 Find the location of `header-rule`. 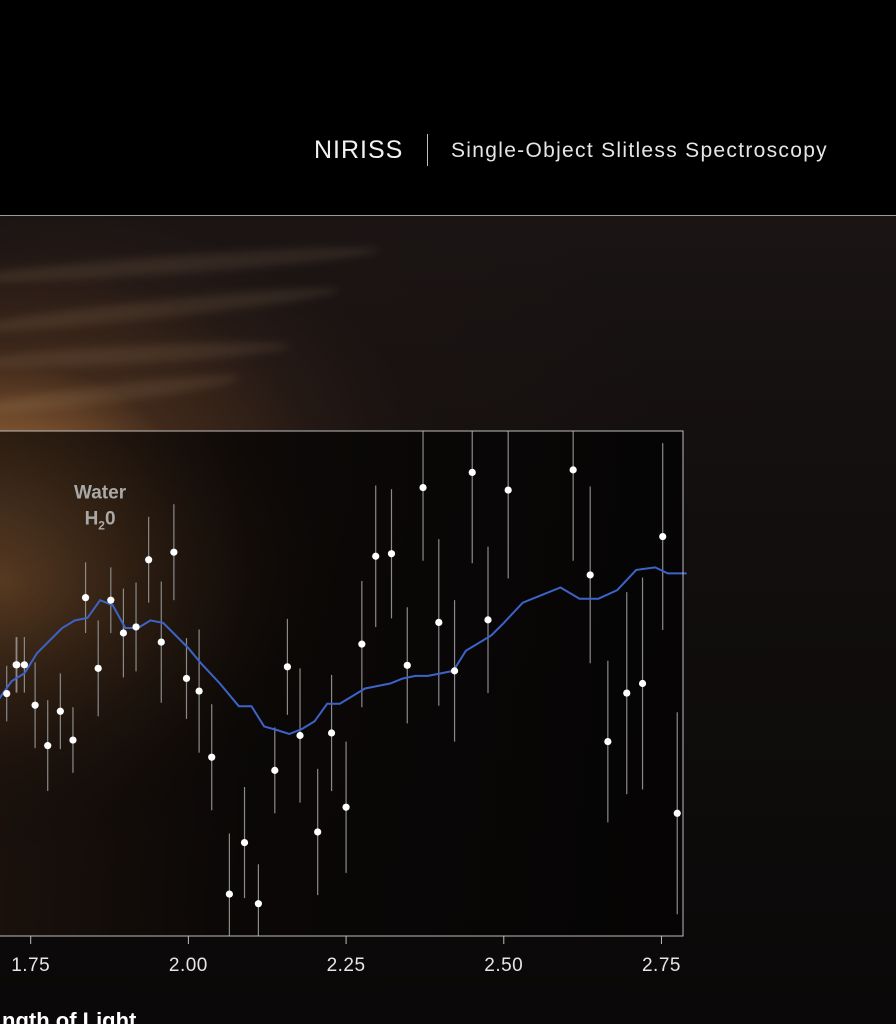

header-rule is located at coordinates (448, 215).